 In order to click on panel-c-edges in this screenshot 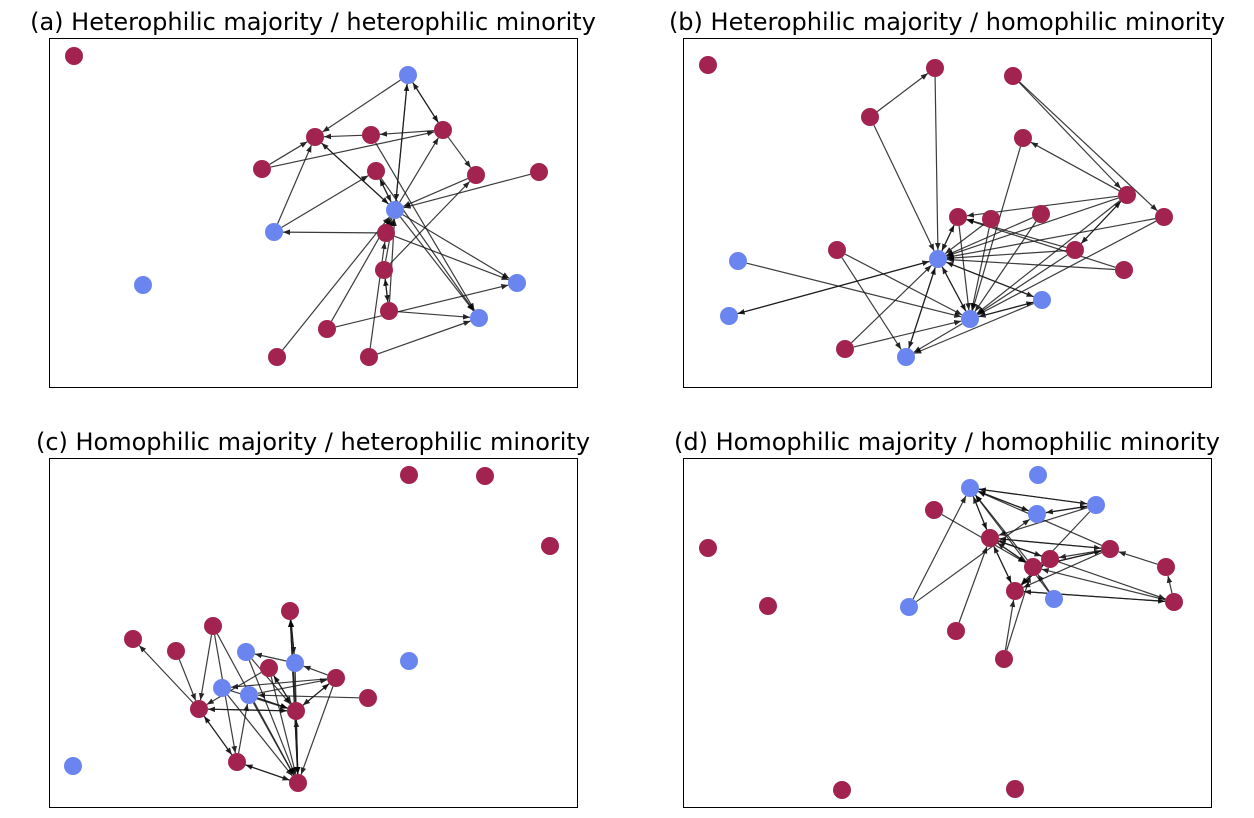, I will do `click(249, 700)`.